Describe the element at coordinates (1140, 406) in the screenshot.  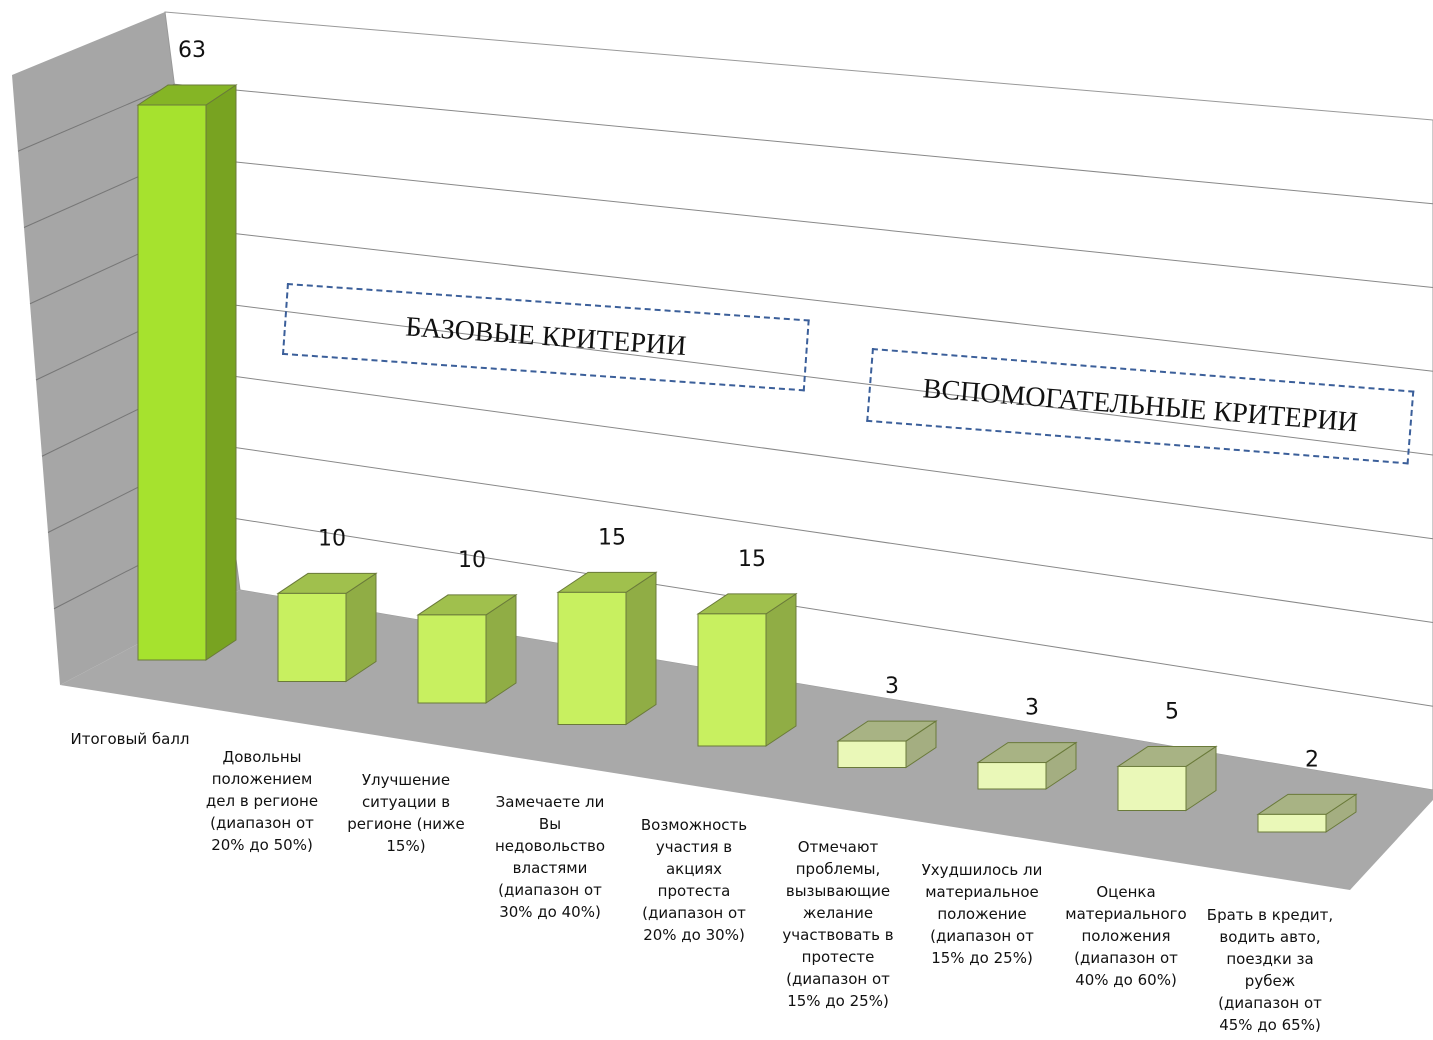
I see `annotation: ВСПОМОГАТЕЛЬНЫЕ КРИТЕРИИ` at that location.